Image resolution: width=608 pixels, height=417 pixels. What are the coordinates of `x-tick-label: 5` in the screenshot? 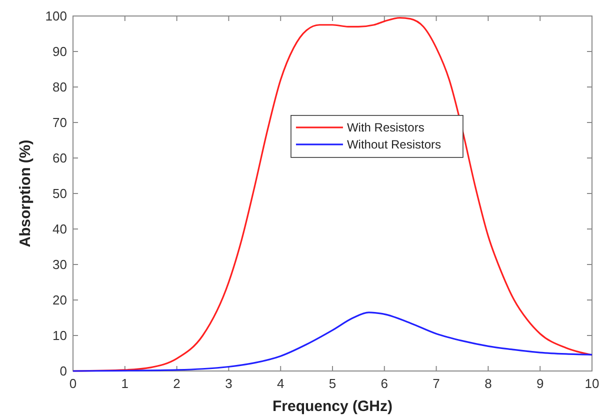 It's located at (332, 383).